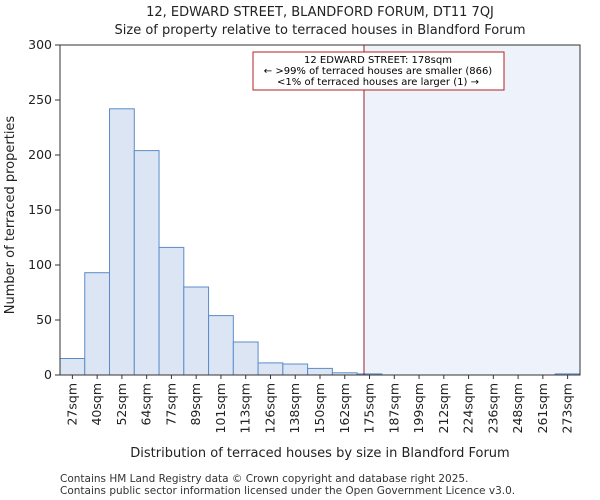 Image resolution: width=600 pixels, height=500 pixels. I want to click on x-tick-label: 52sqm, so click(121, 404).